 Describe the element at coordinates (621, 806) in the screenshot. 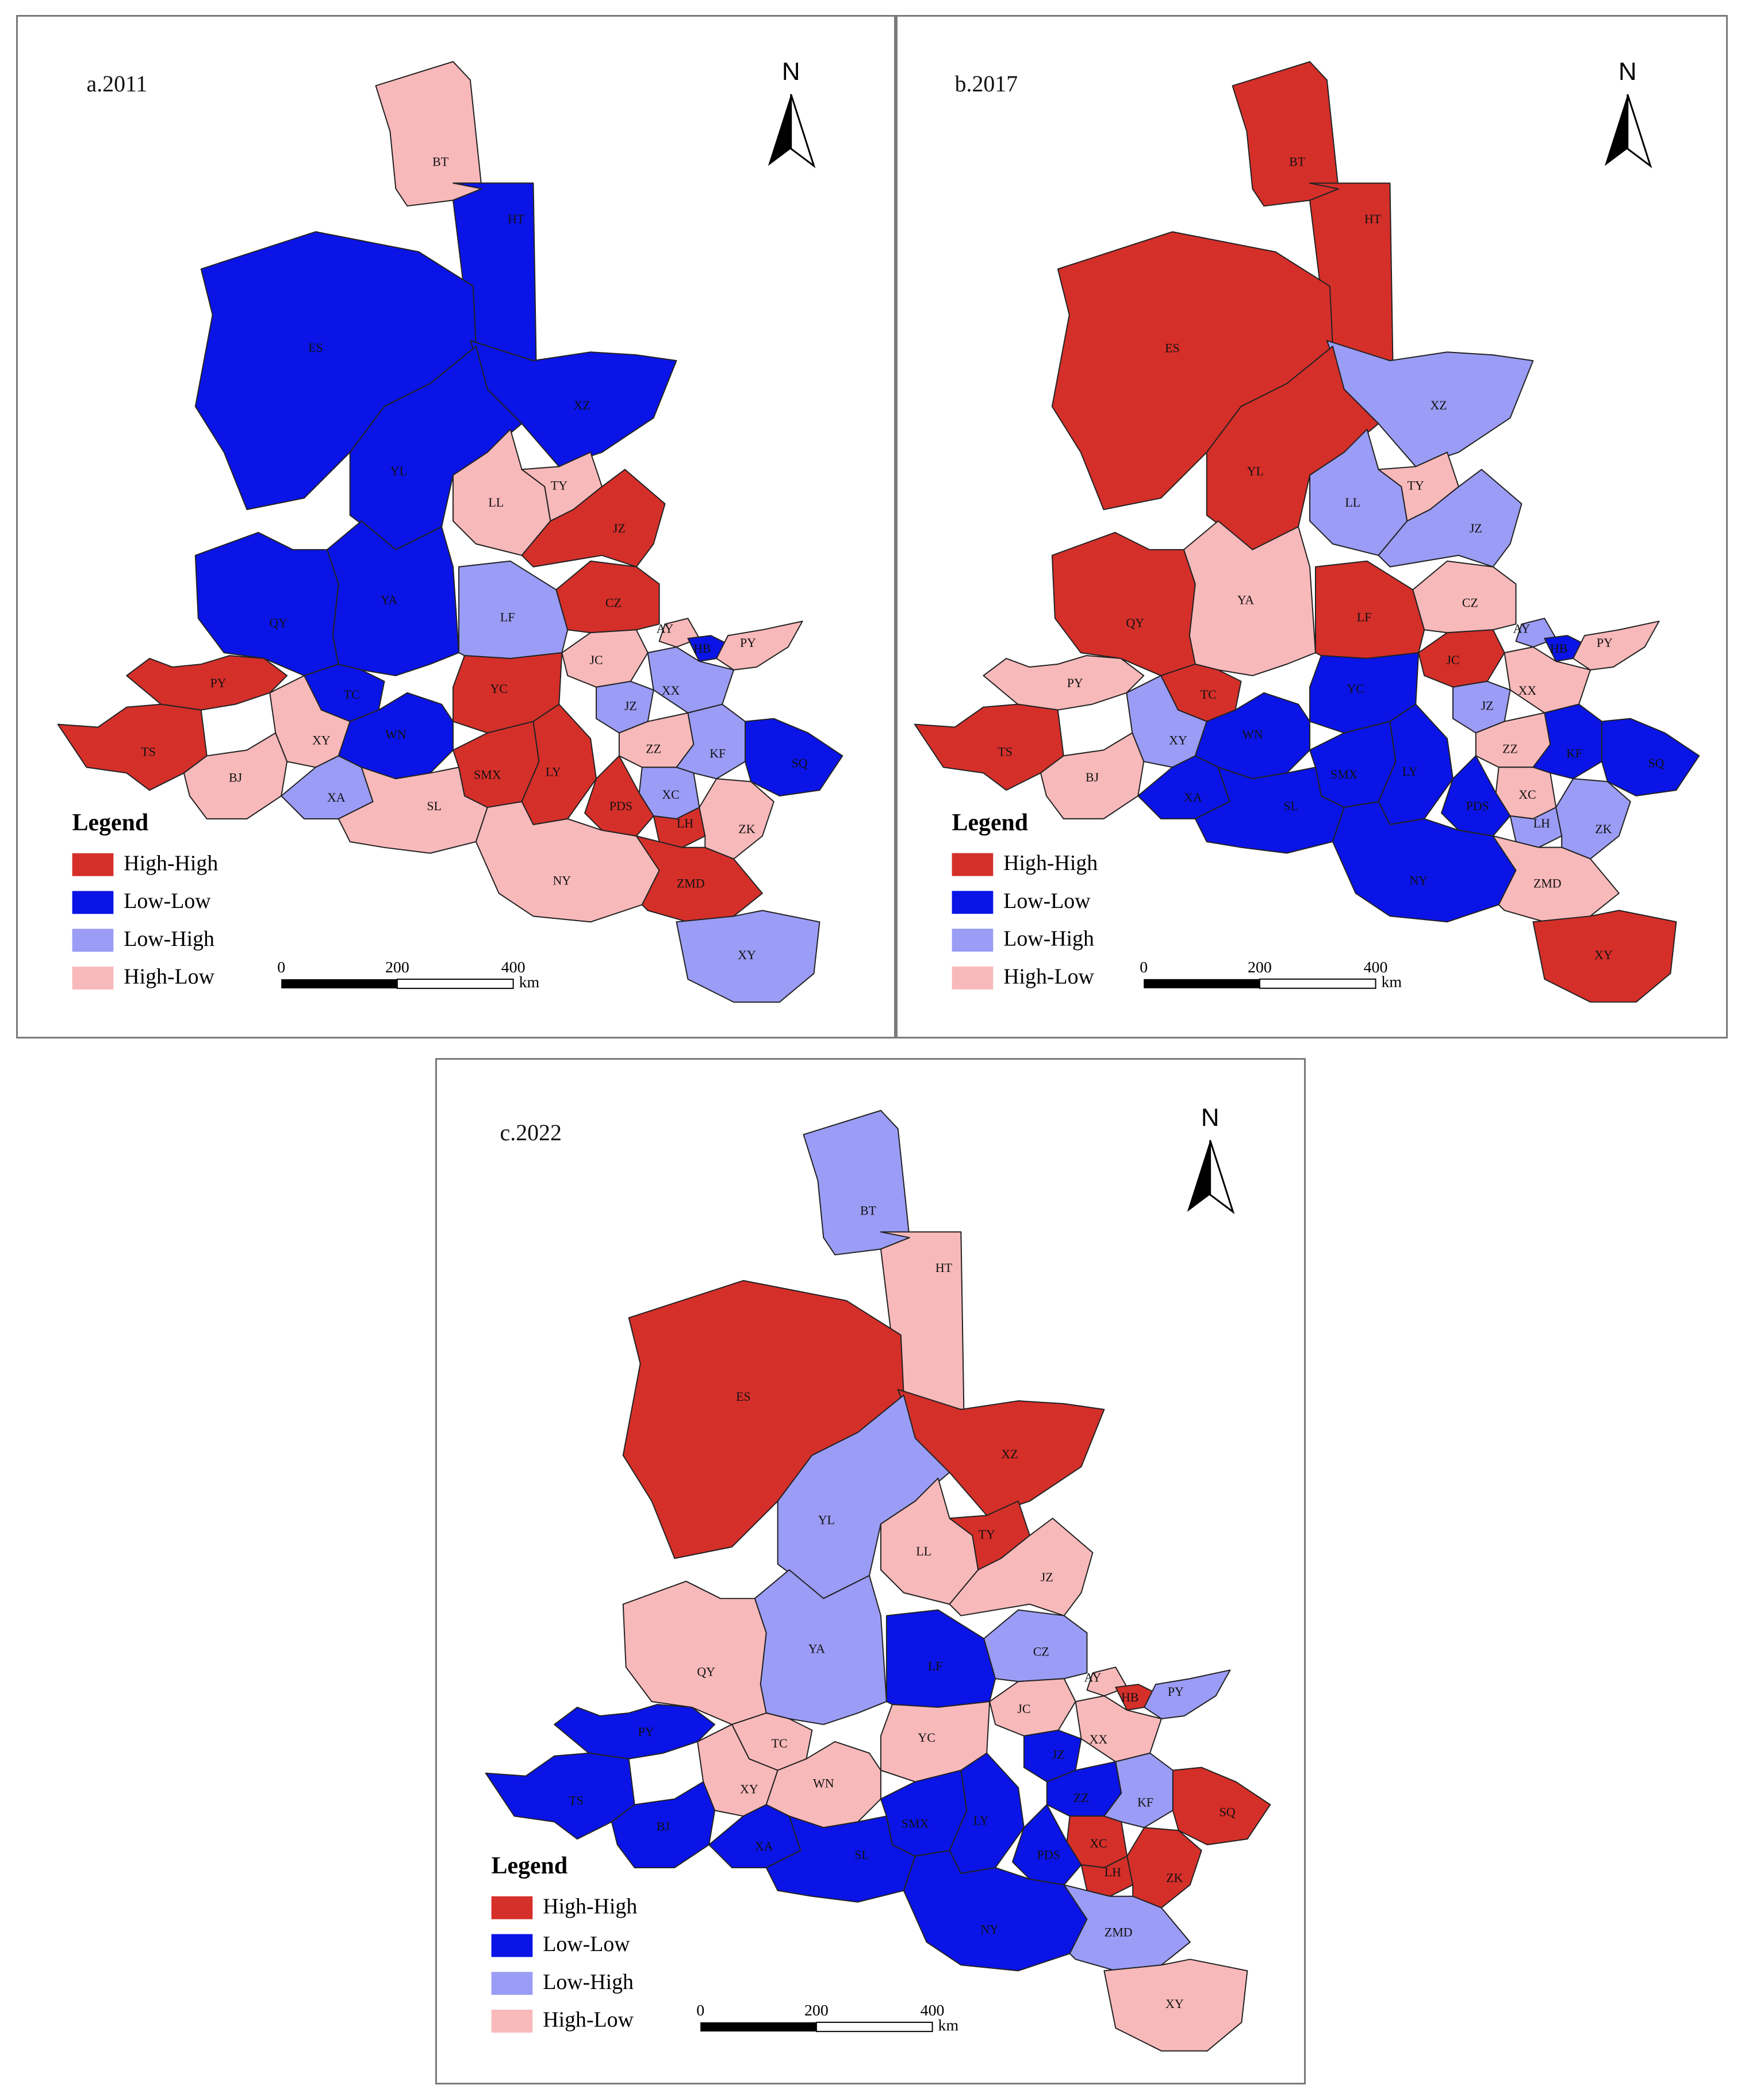

I see `region-label: PDS` at that location.